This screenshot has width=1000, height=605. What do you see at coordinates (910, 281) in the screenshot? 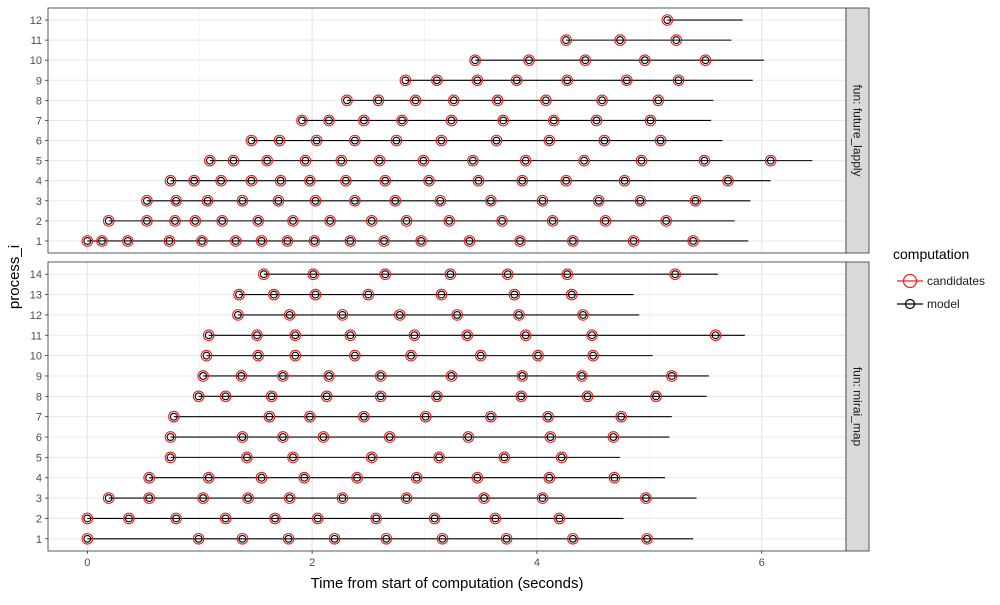
I see `legend-key-candidates` at bounding box center [910, 281].